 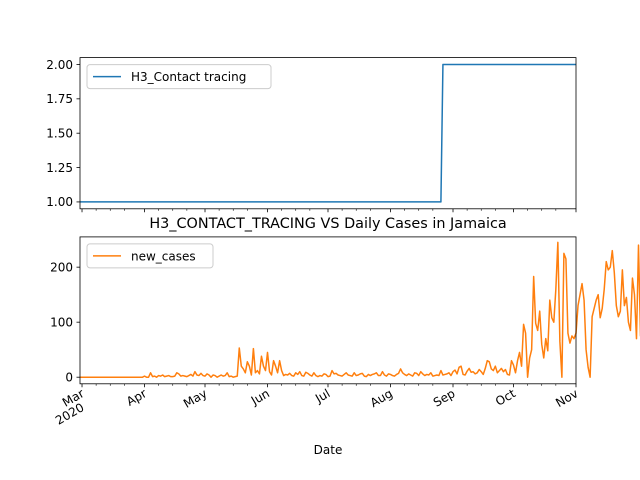 I want to click on top-legend-box, so click(x=179, y=77).